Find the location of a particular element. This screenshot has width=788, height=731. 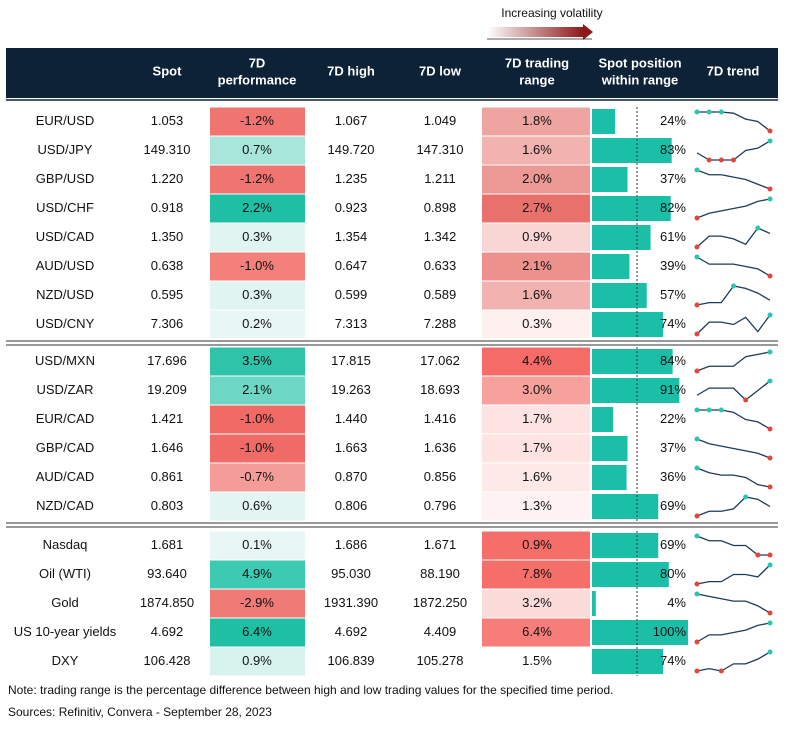

position-label: 61% is located at coordinates (673, 236).